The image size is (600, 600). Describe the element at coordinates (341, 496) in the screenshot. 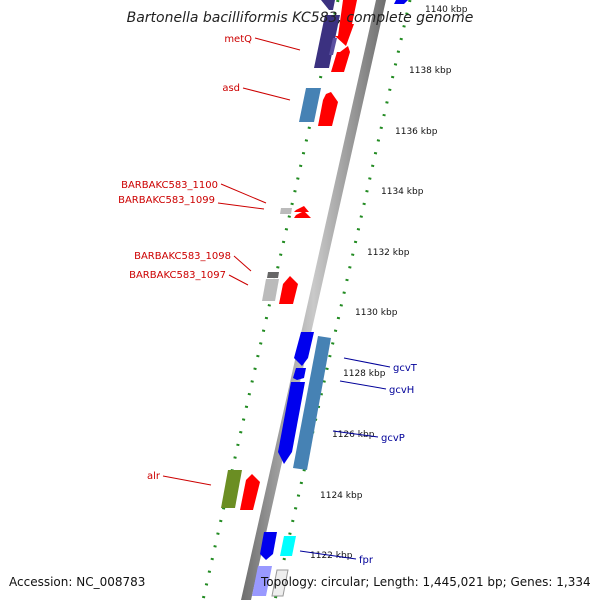

I see `scale-label: 1124 kbp` at that location.